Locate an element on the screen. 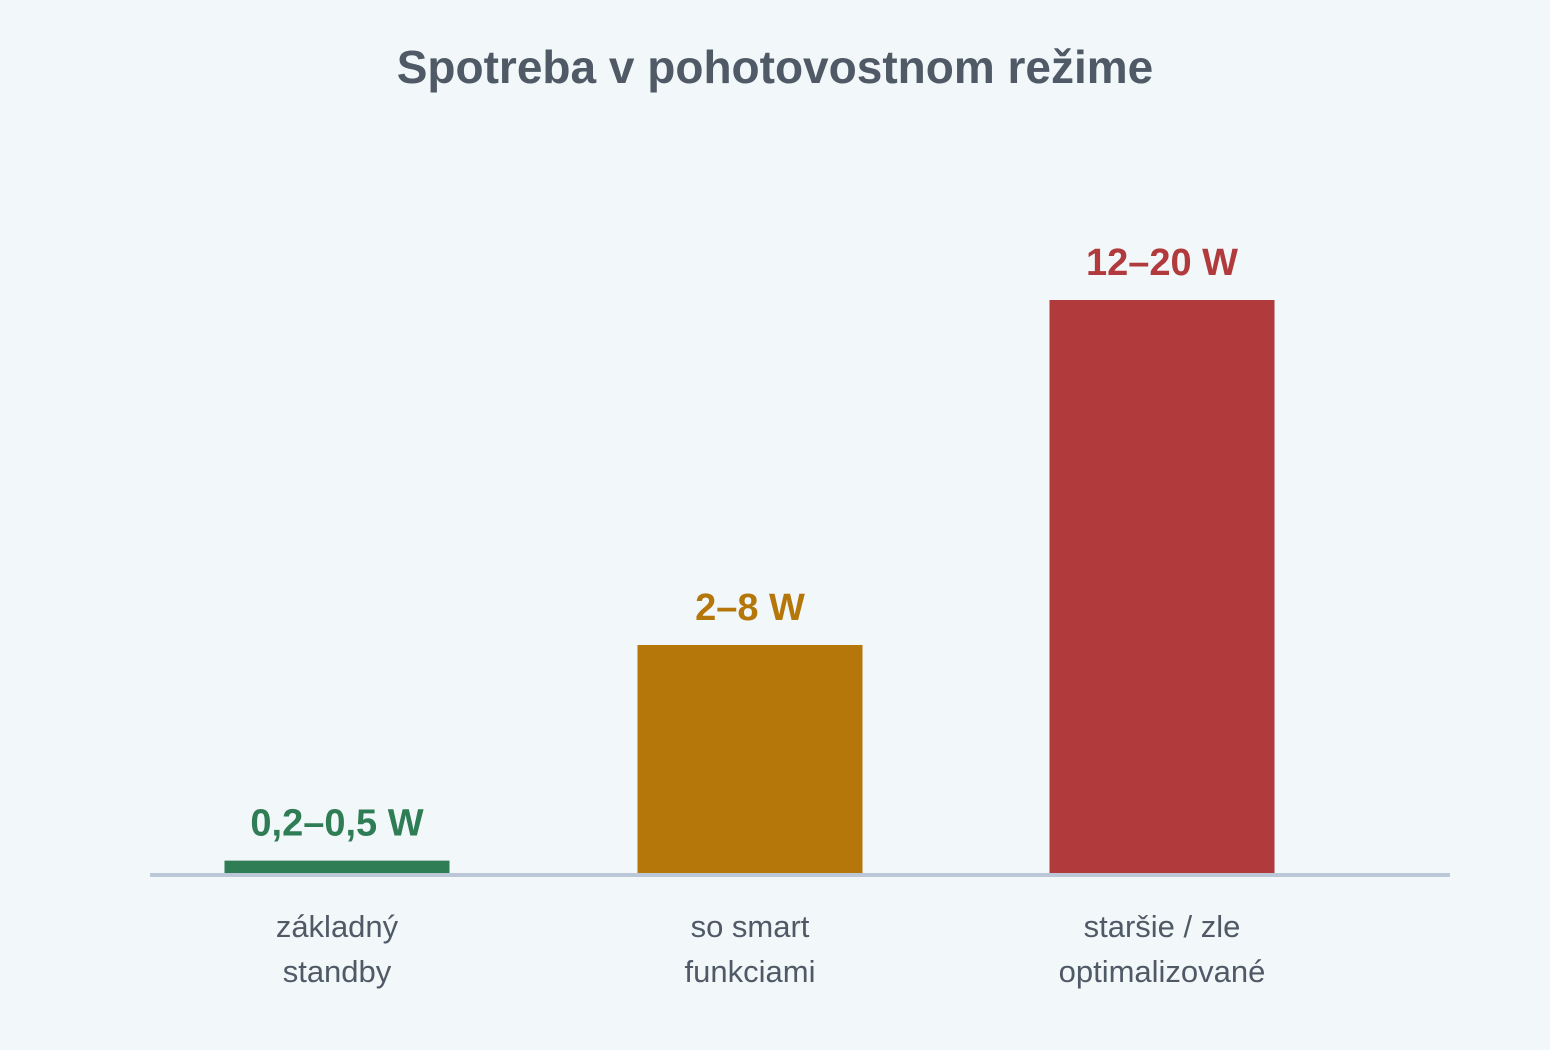  value-label-3: 12–20 W is located at coordinates (1162, 263).